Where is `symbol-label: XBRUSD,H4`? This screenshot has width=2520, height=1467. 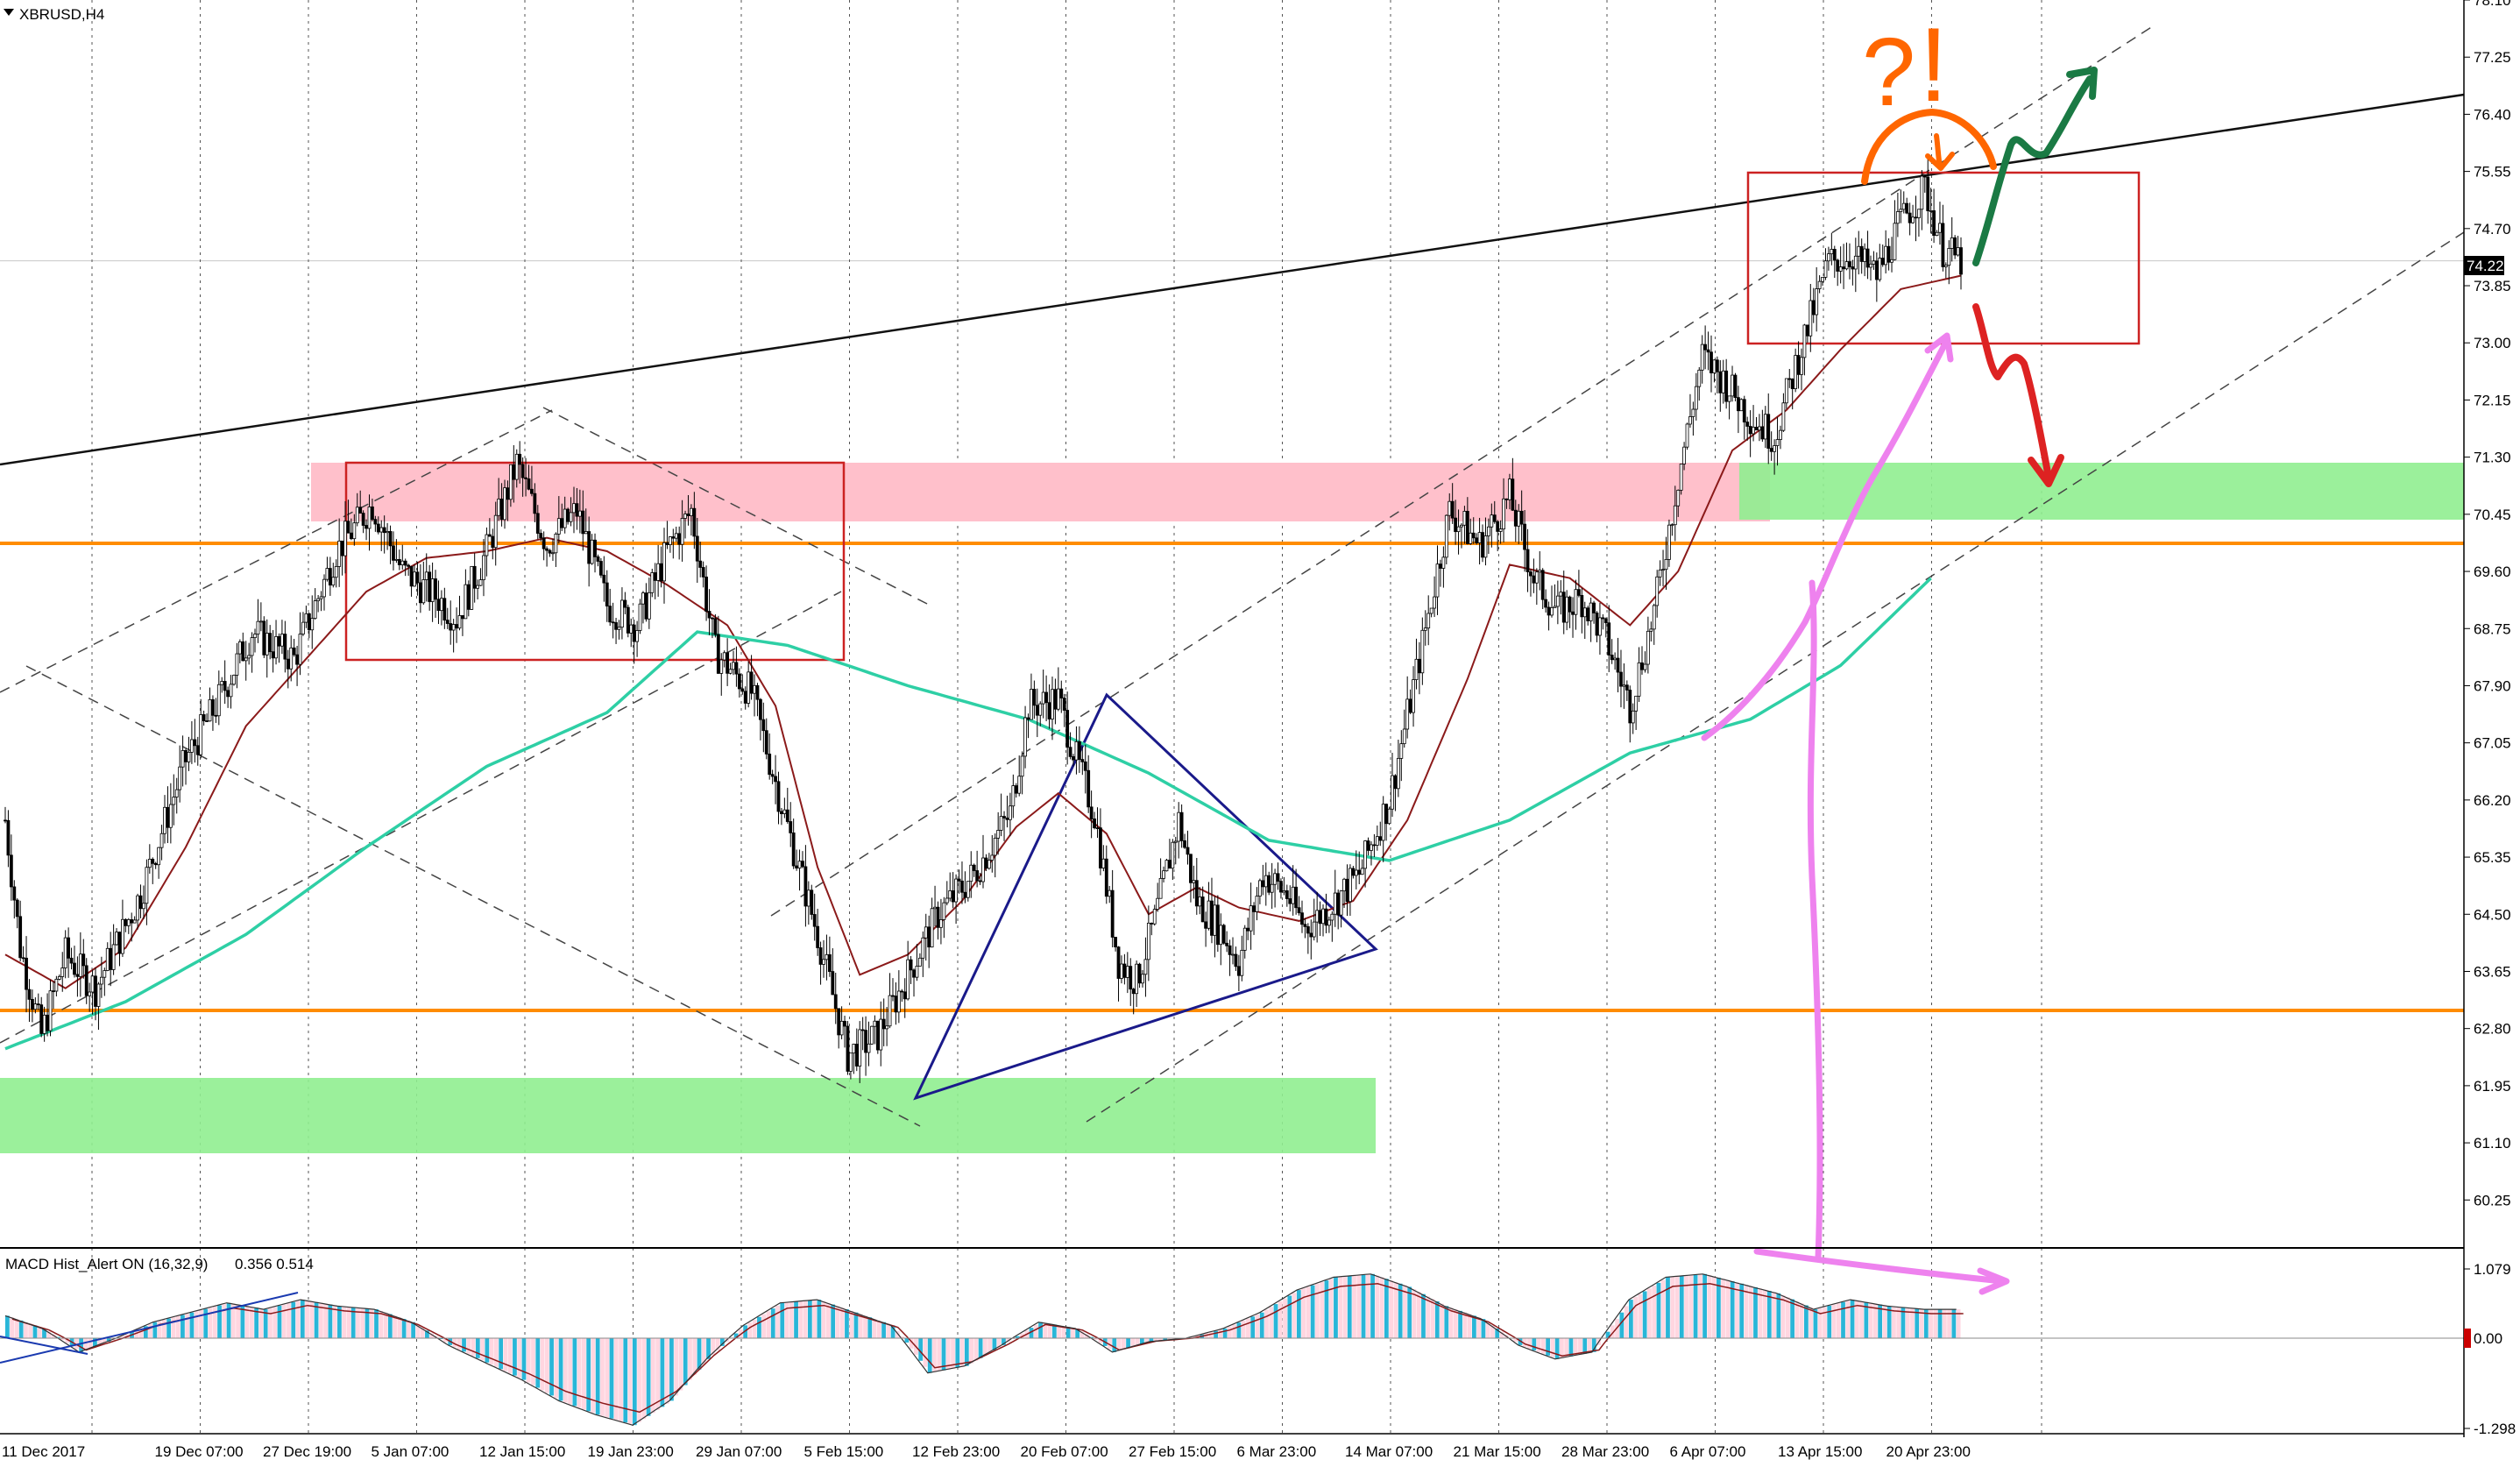
symbol-label: XBRUSD,H4 is located at coordinates (61, 14).